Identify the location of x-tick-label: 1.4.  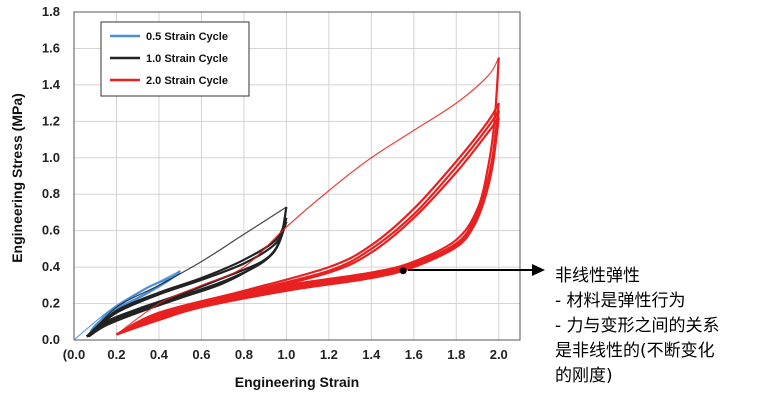
(371, 354).